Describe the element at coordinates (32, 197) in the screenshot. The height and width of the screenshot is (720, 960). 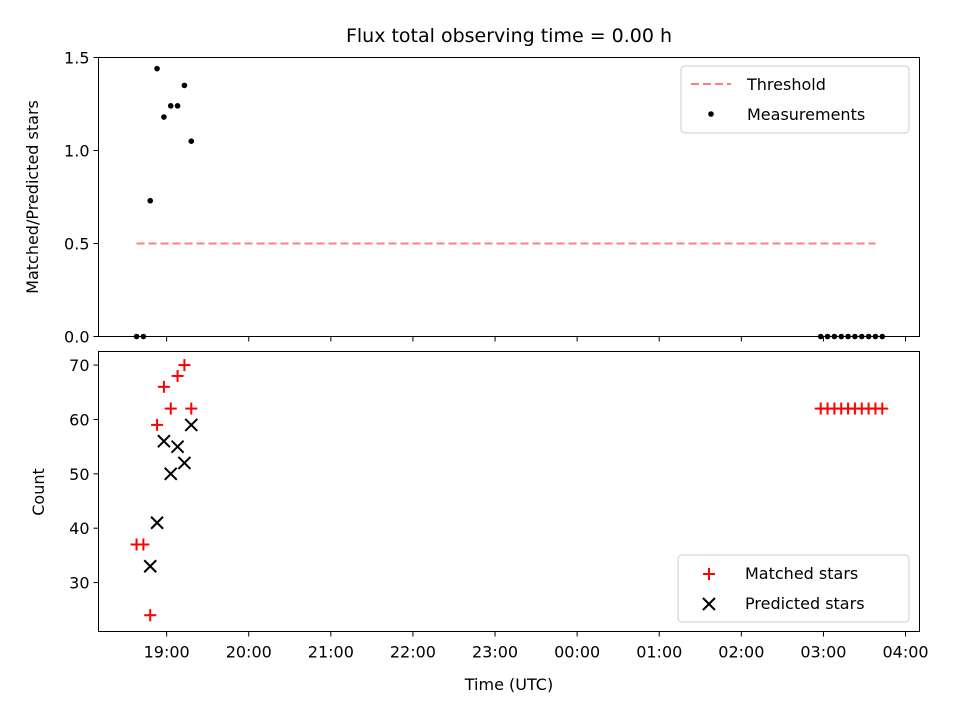
I see `top-y-axis-label: Matched/Predicted stars` at that location.